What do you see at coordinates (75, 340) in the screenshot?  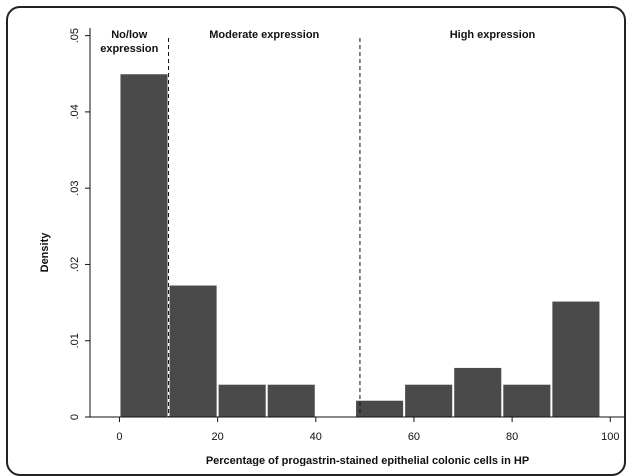 I see `y-tick-label-1: .01` at bounding box center [75, 340].